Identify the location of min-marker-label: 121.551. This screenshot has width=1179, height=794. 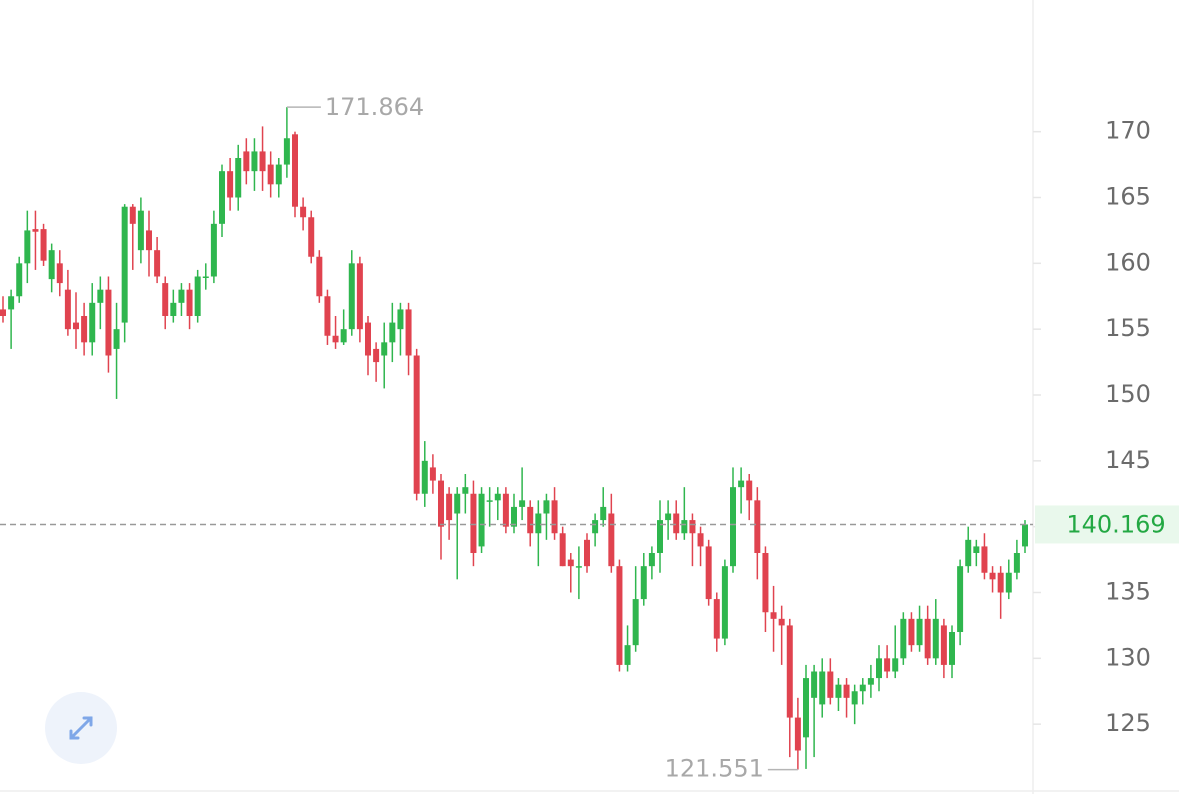
(714, 769).